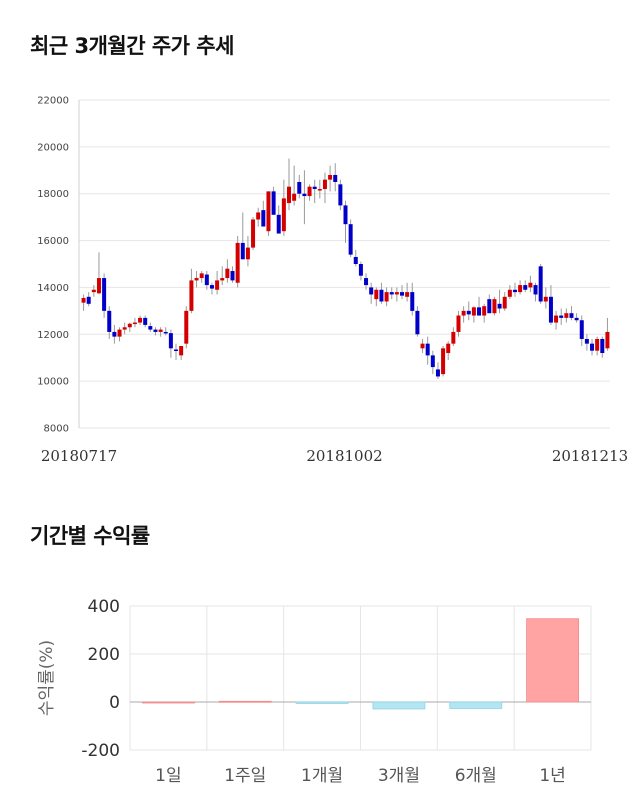 The width and height of the screenshot is (640, 810). I want to click on returns-x-tick-label: 1일, so click(168, 776).